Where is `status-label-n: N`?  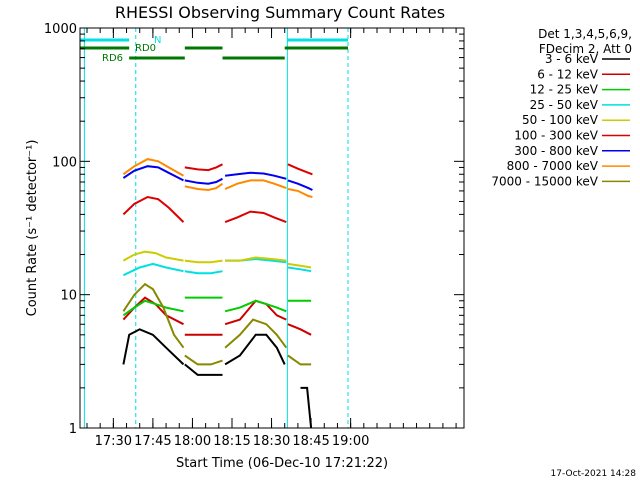
status-label-n: N is located at coordinates (157, 40).